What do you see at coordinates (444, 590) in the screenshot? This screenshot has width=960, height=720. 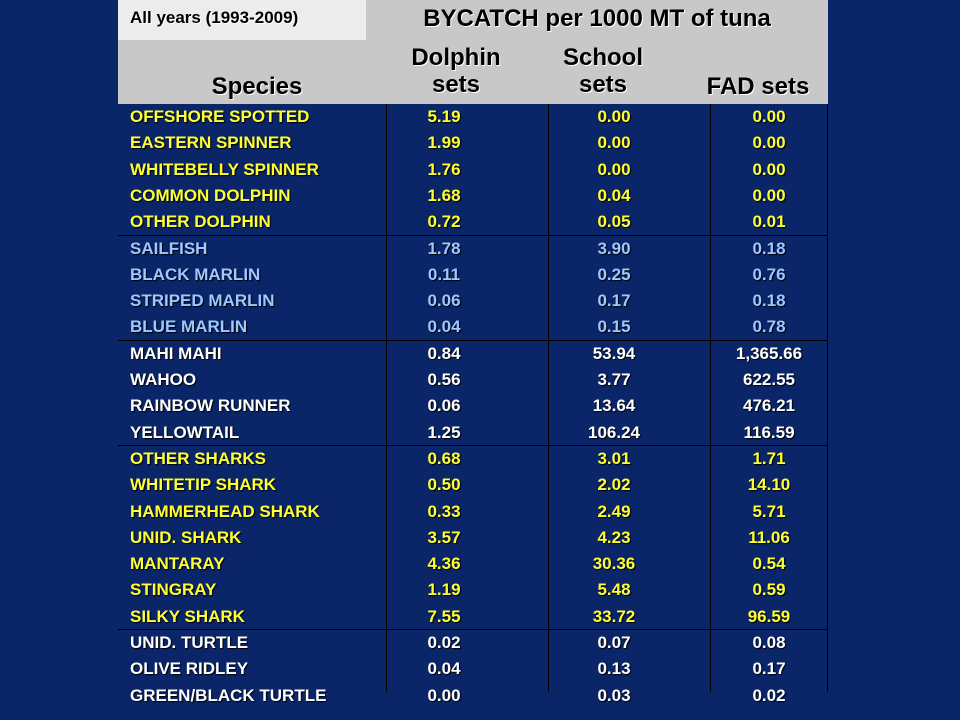 I see `dolphin-sets-cell: 1.19` at bounding box center [444, 590].